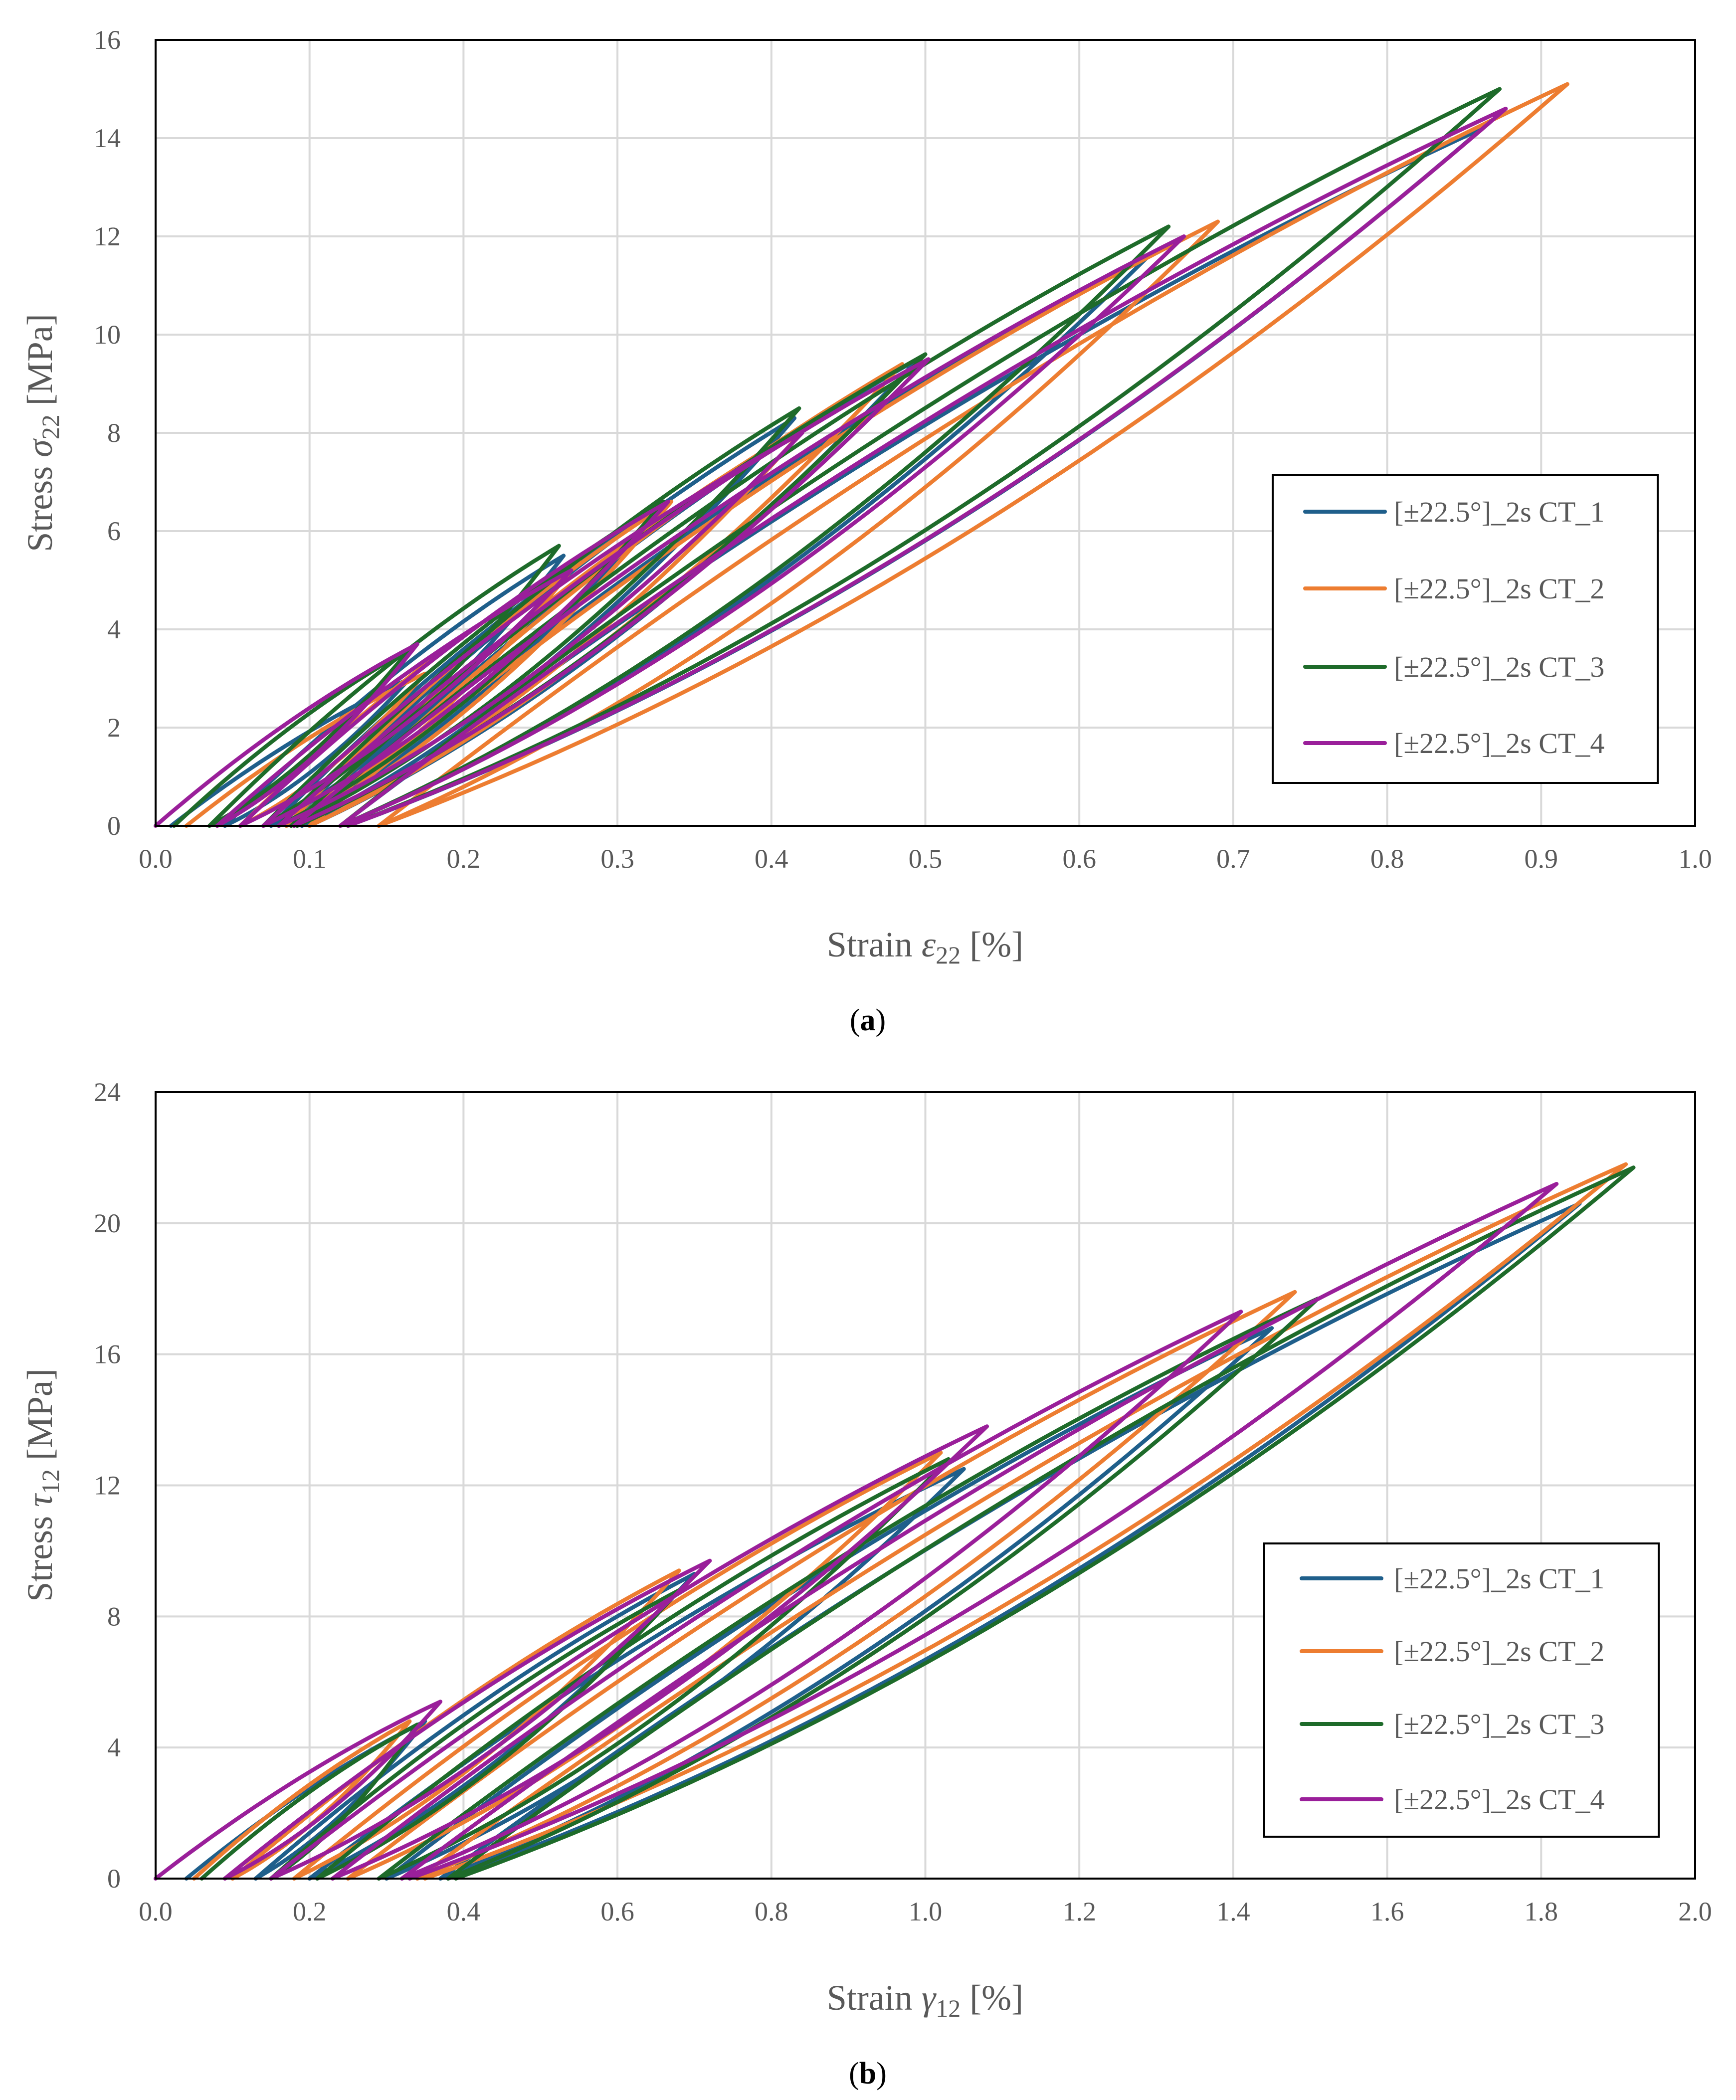  Describe the element at coordinates (107, 236) in the screenshot. I see `panel-a-y-tick-6: 12` at that location.